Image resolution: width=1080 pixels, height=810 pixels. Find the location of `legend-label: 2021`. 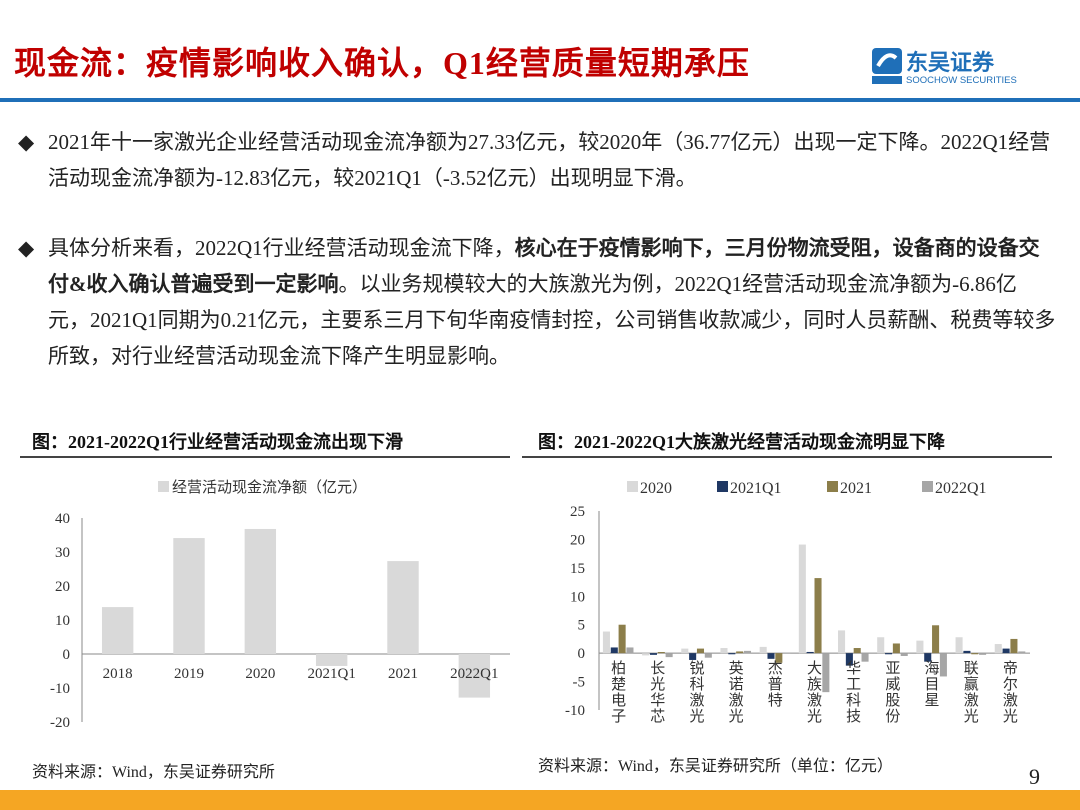

legend-label: 2021 is located at coordinates (856, 488).